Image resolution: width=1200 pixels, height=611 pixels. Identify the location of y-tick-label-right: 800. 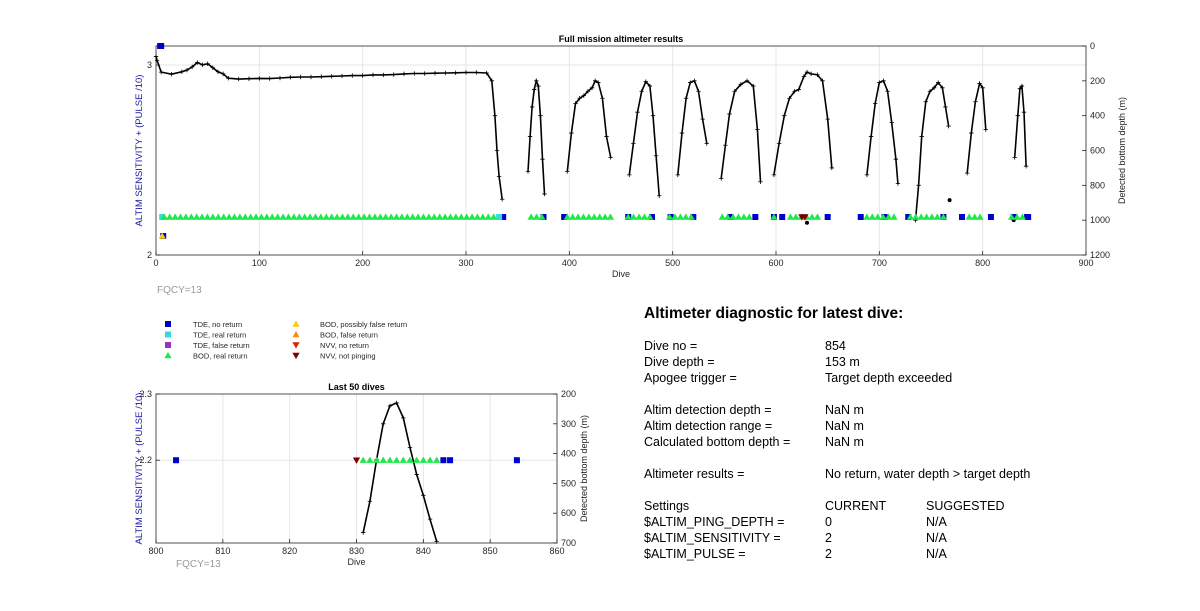
(1097, 185).